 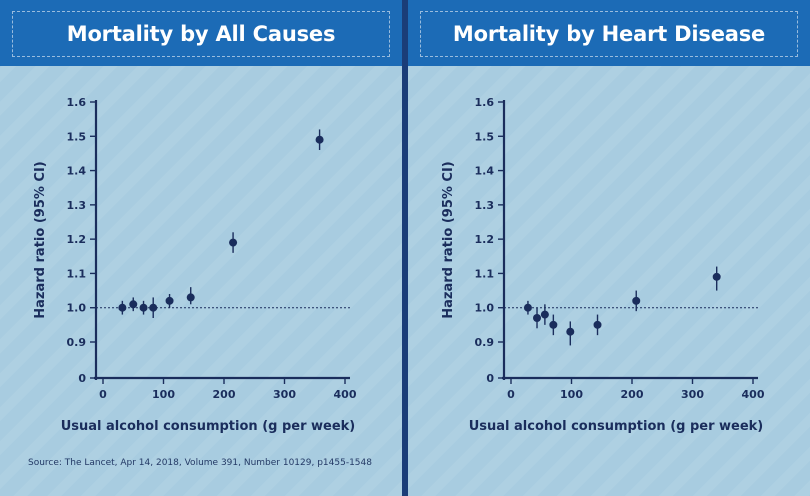 I want to click on chart-header-frame: Mortality by All Causes, so click(x=201, y=34).